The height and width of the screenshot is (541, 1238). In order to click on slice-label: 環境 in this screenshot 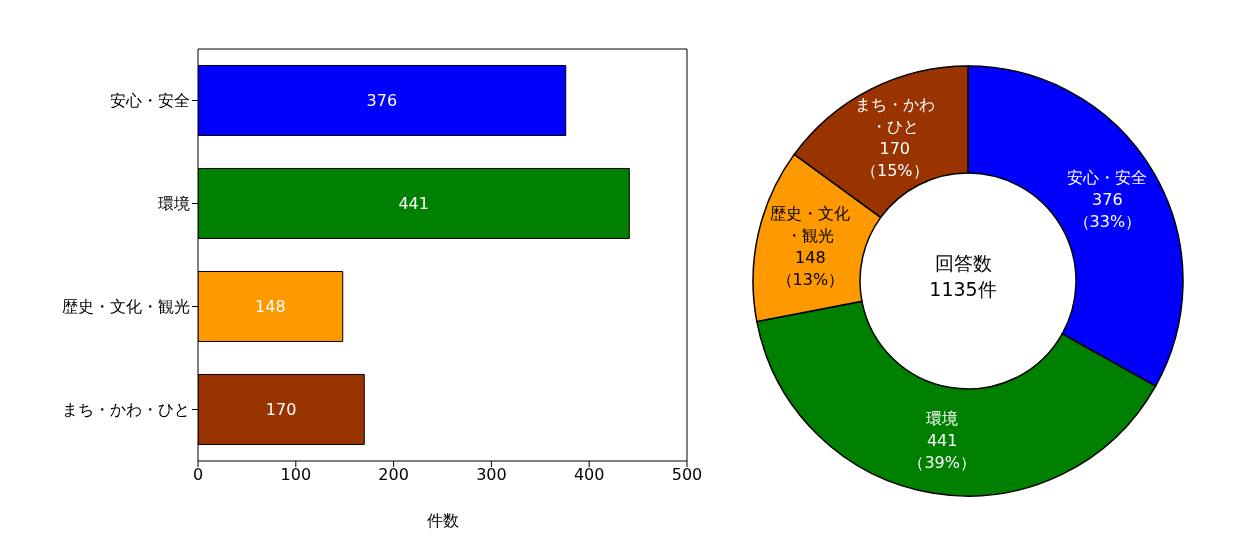, I will do `click(942, 418)`.